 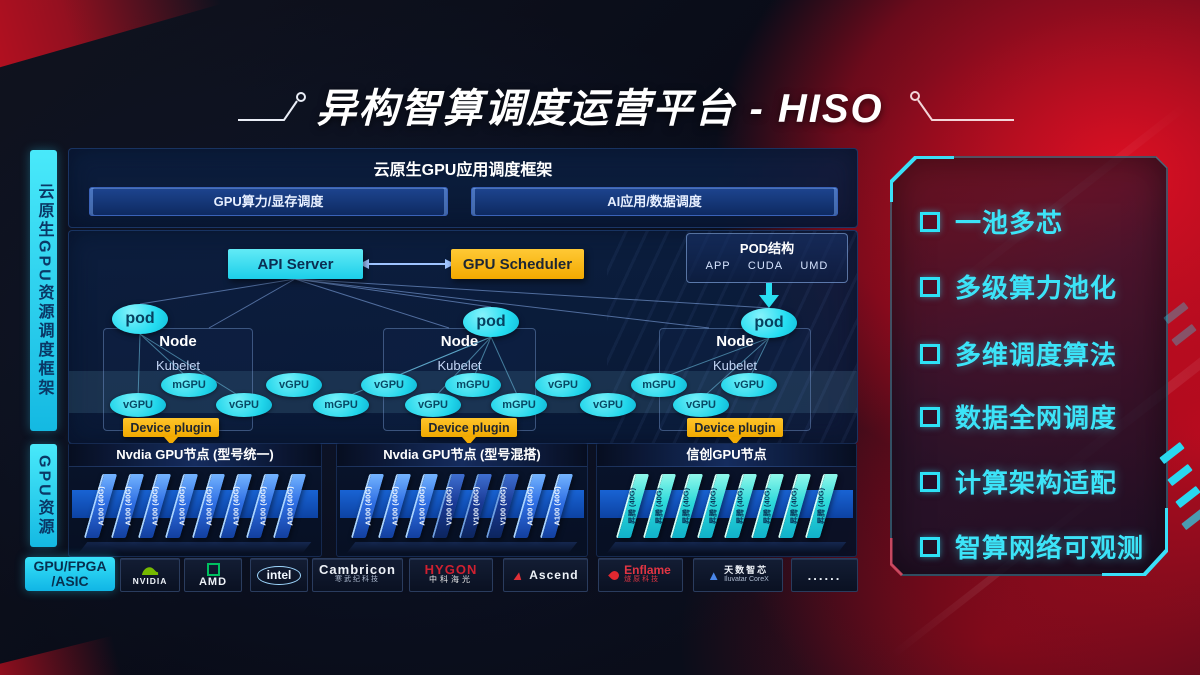 I want to click on feature-panel-background, so click(x=1029, y=366).